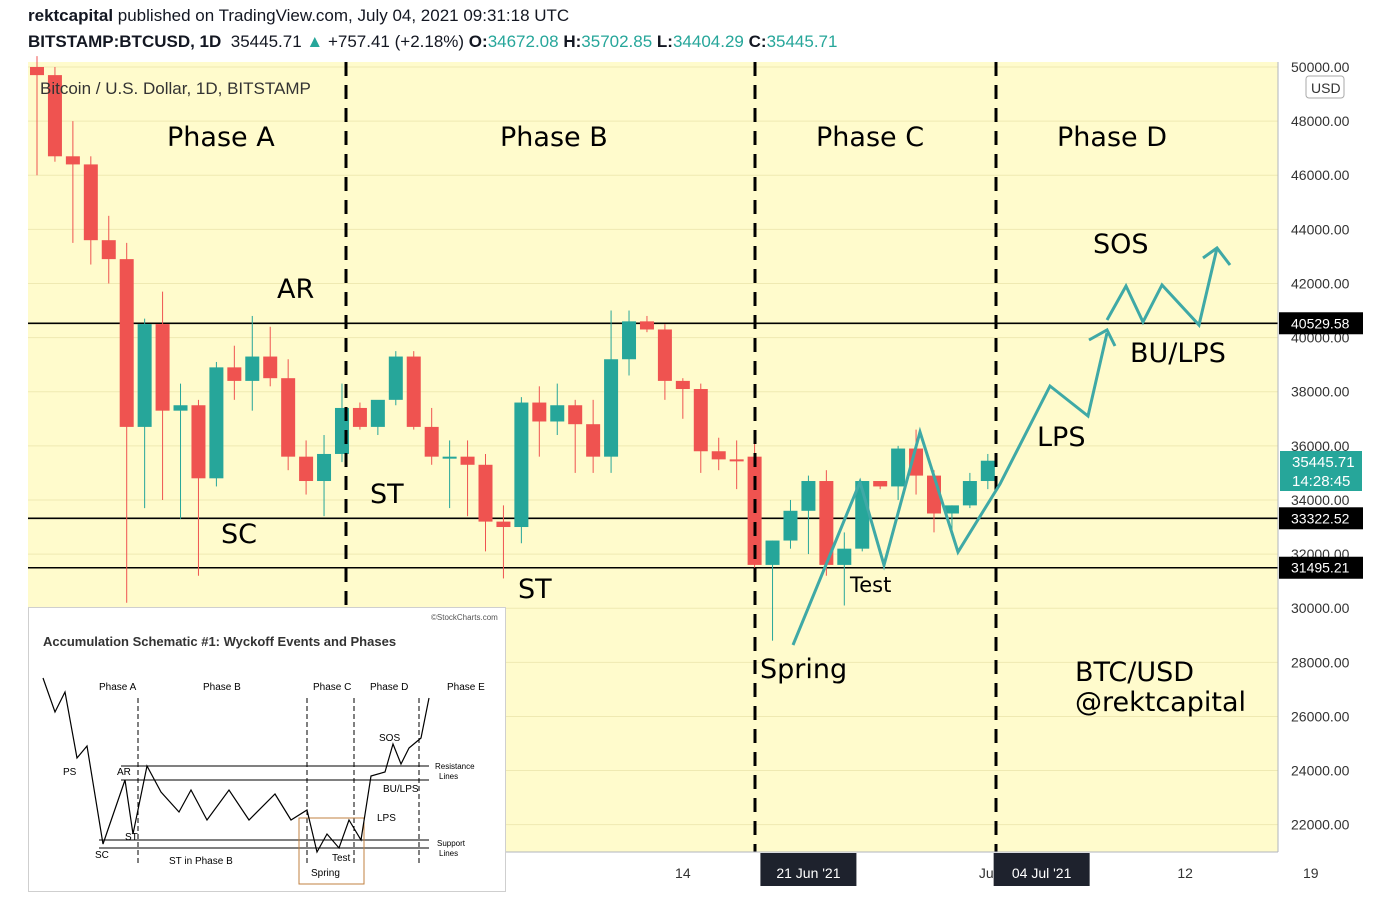  I want to click on chart-title: Bitcoin / U.S. Dollar, 1D, BITSTAMP, so click(175, 88).